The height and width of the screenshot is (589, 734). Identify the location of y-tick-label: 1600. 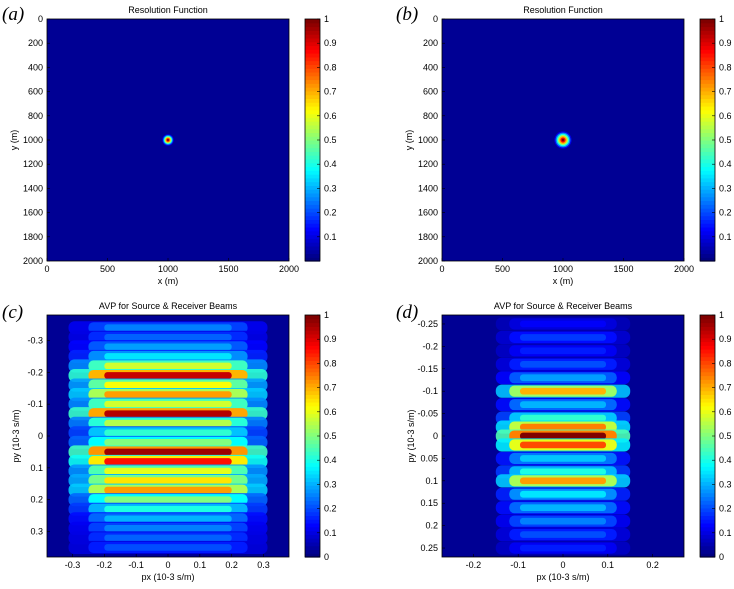
(428, 213).